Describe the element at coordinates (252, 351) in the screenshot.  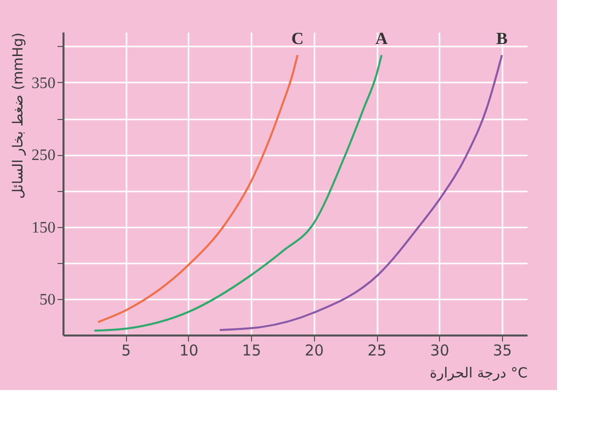
I see `x-tick-label: 15` at that location.